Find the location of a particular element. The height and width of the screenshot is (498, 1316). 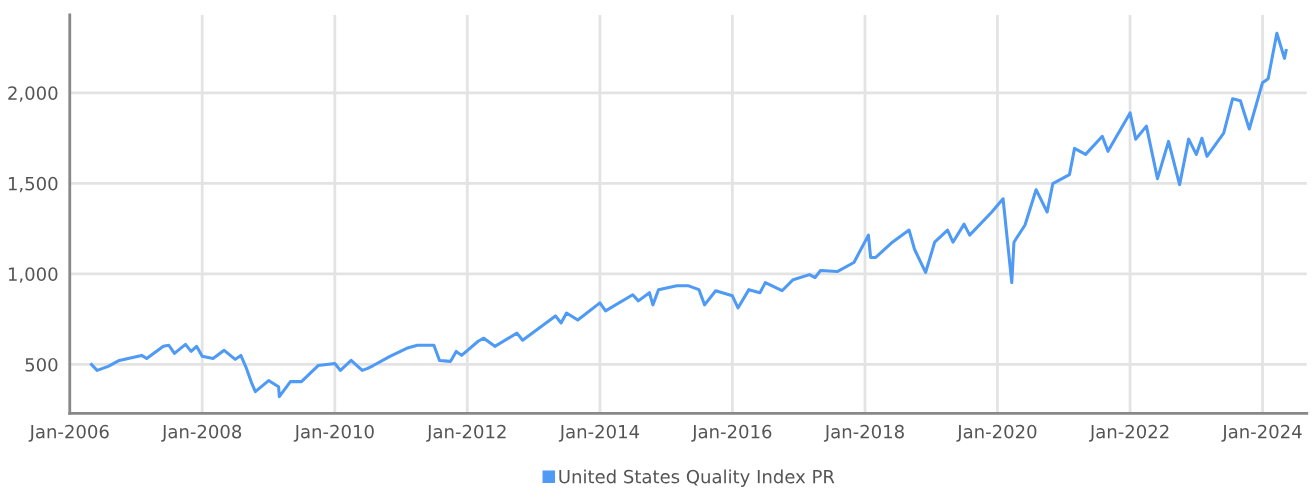

x-tick-label: Jan-2020 is located at coordinates (996, 433).